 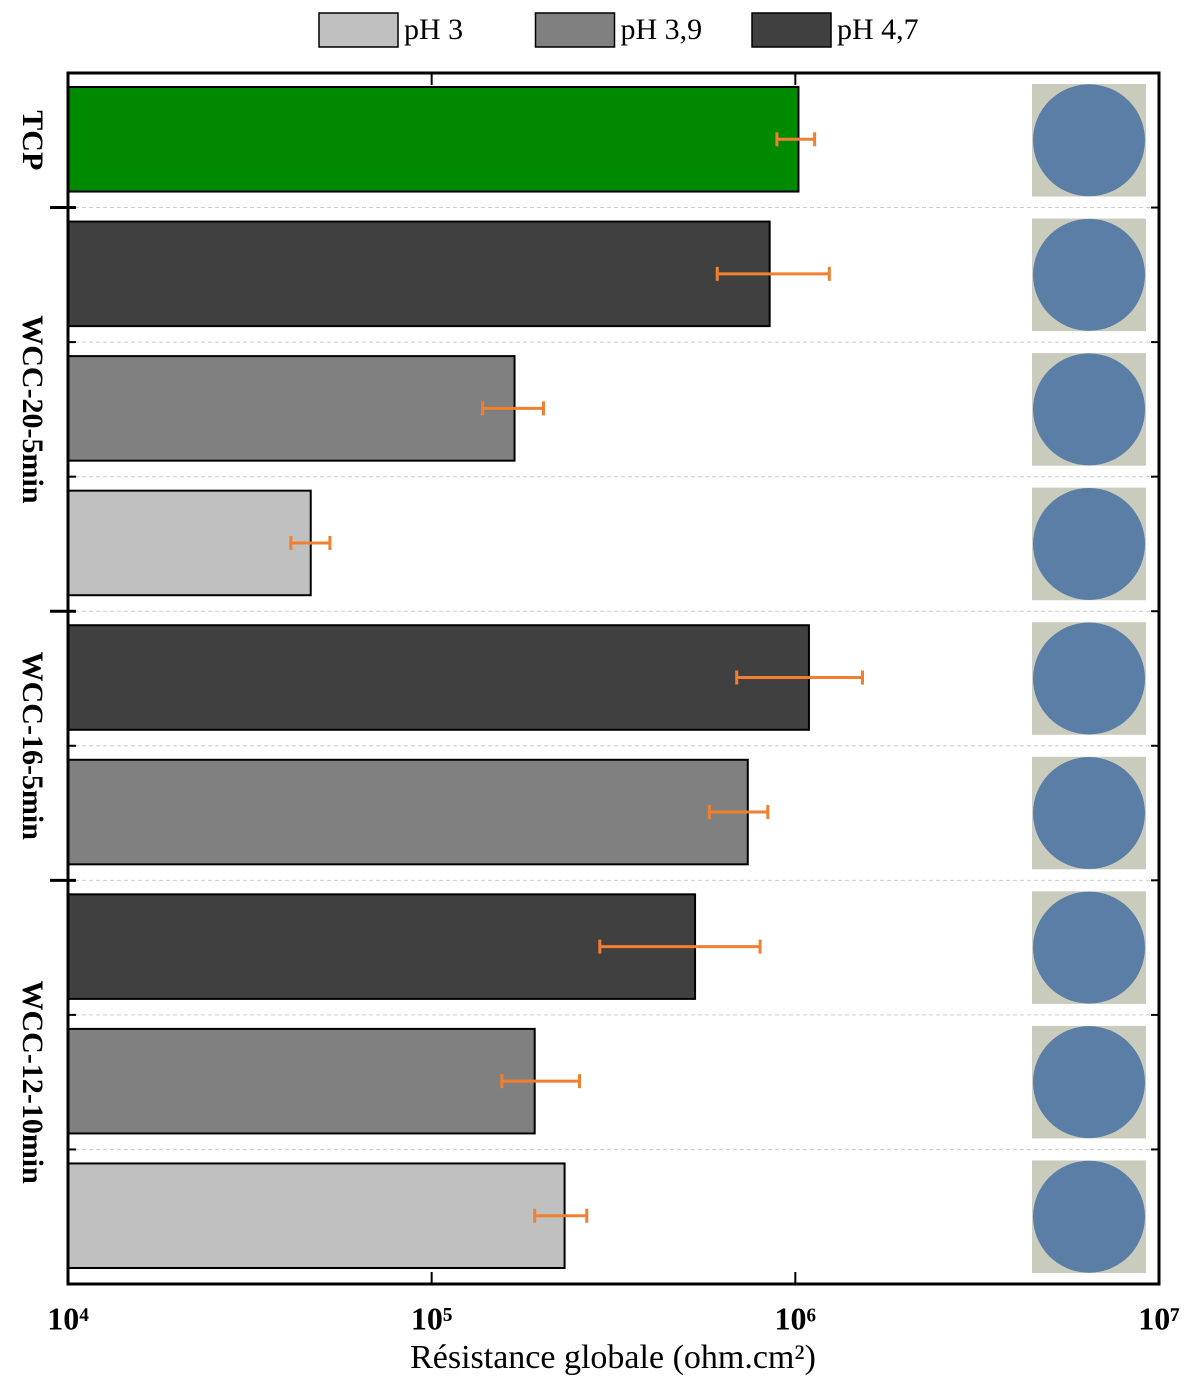 I want to click on legend-label: pH 3, so click(x=433, y=29).